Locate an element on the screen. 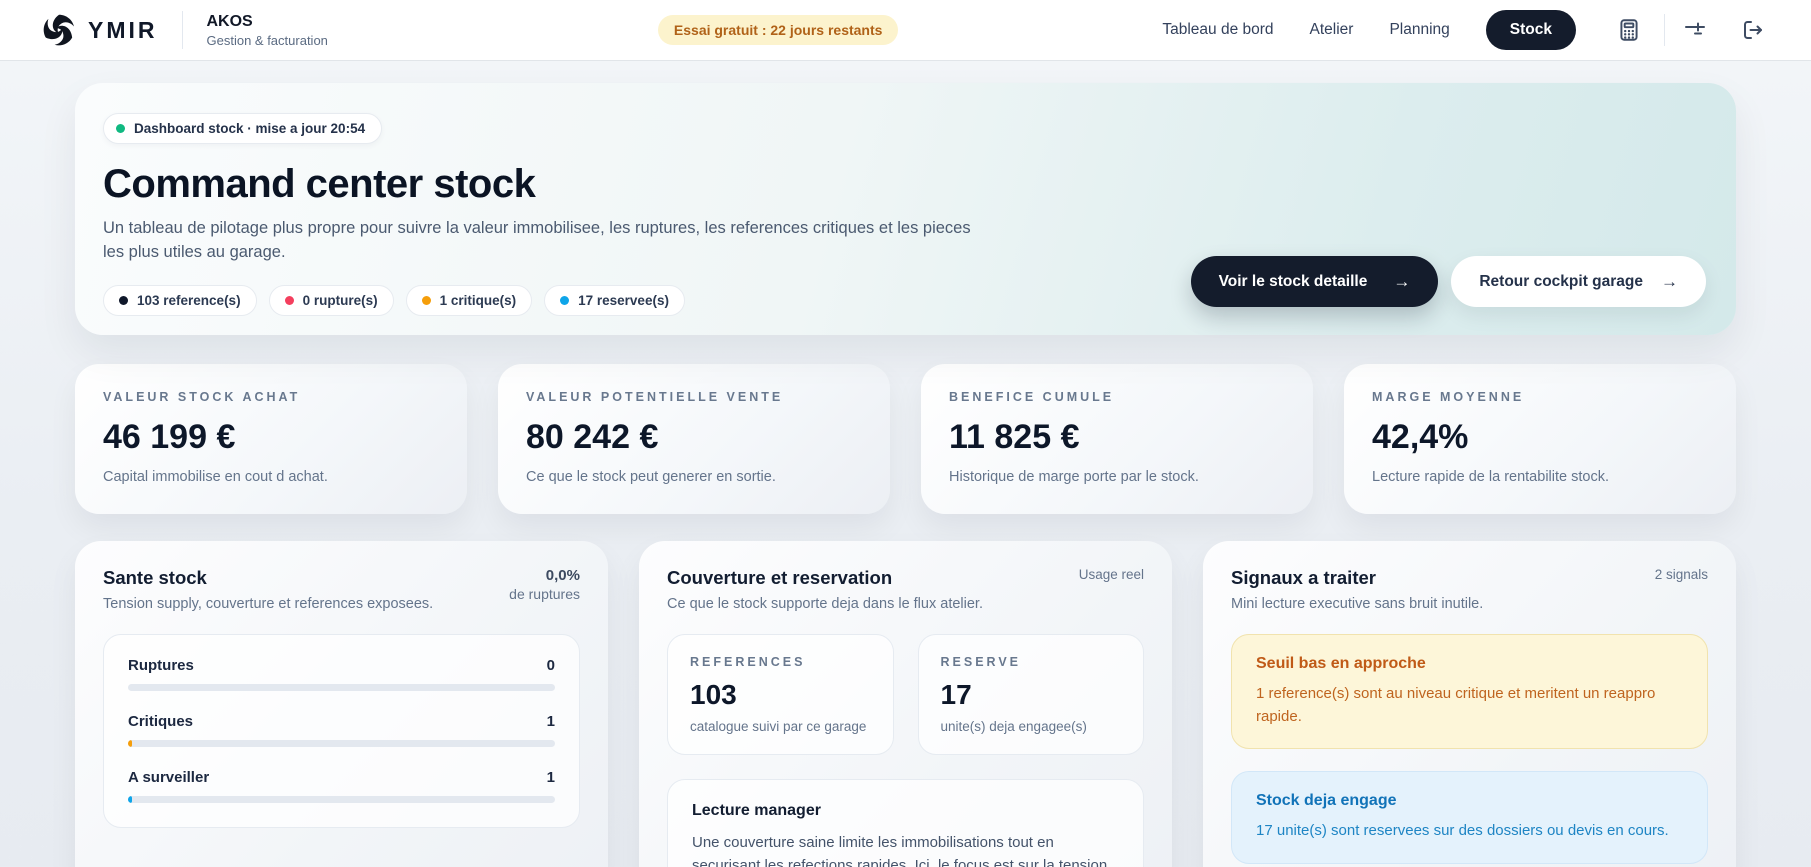 This screenshot has height=867, width=1811. alert-title: Seuil bas en approche is located at coordinates (1341, 663).